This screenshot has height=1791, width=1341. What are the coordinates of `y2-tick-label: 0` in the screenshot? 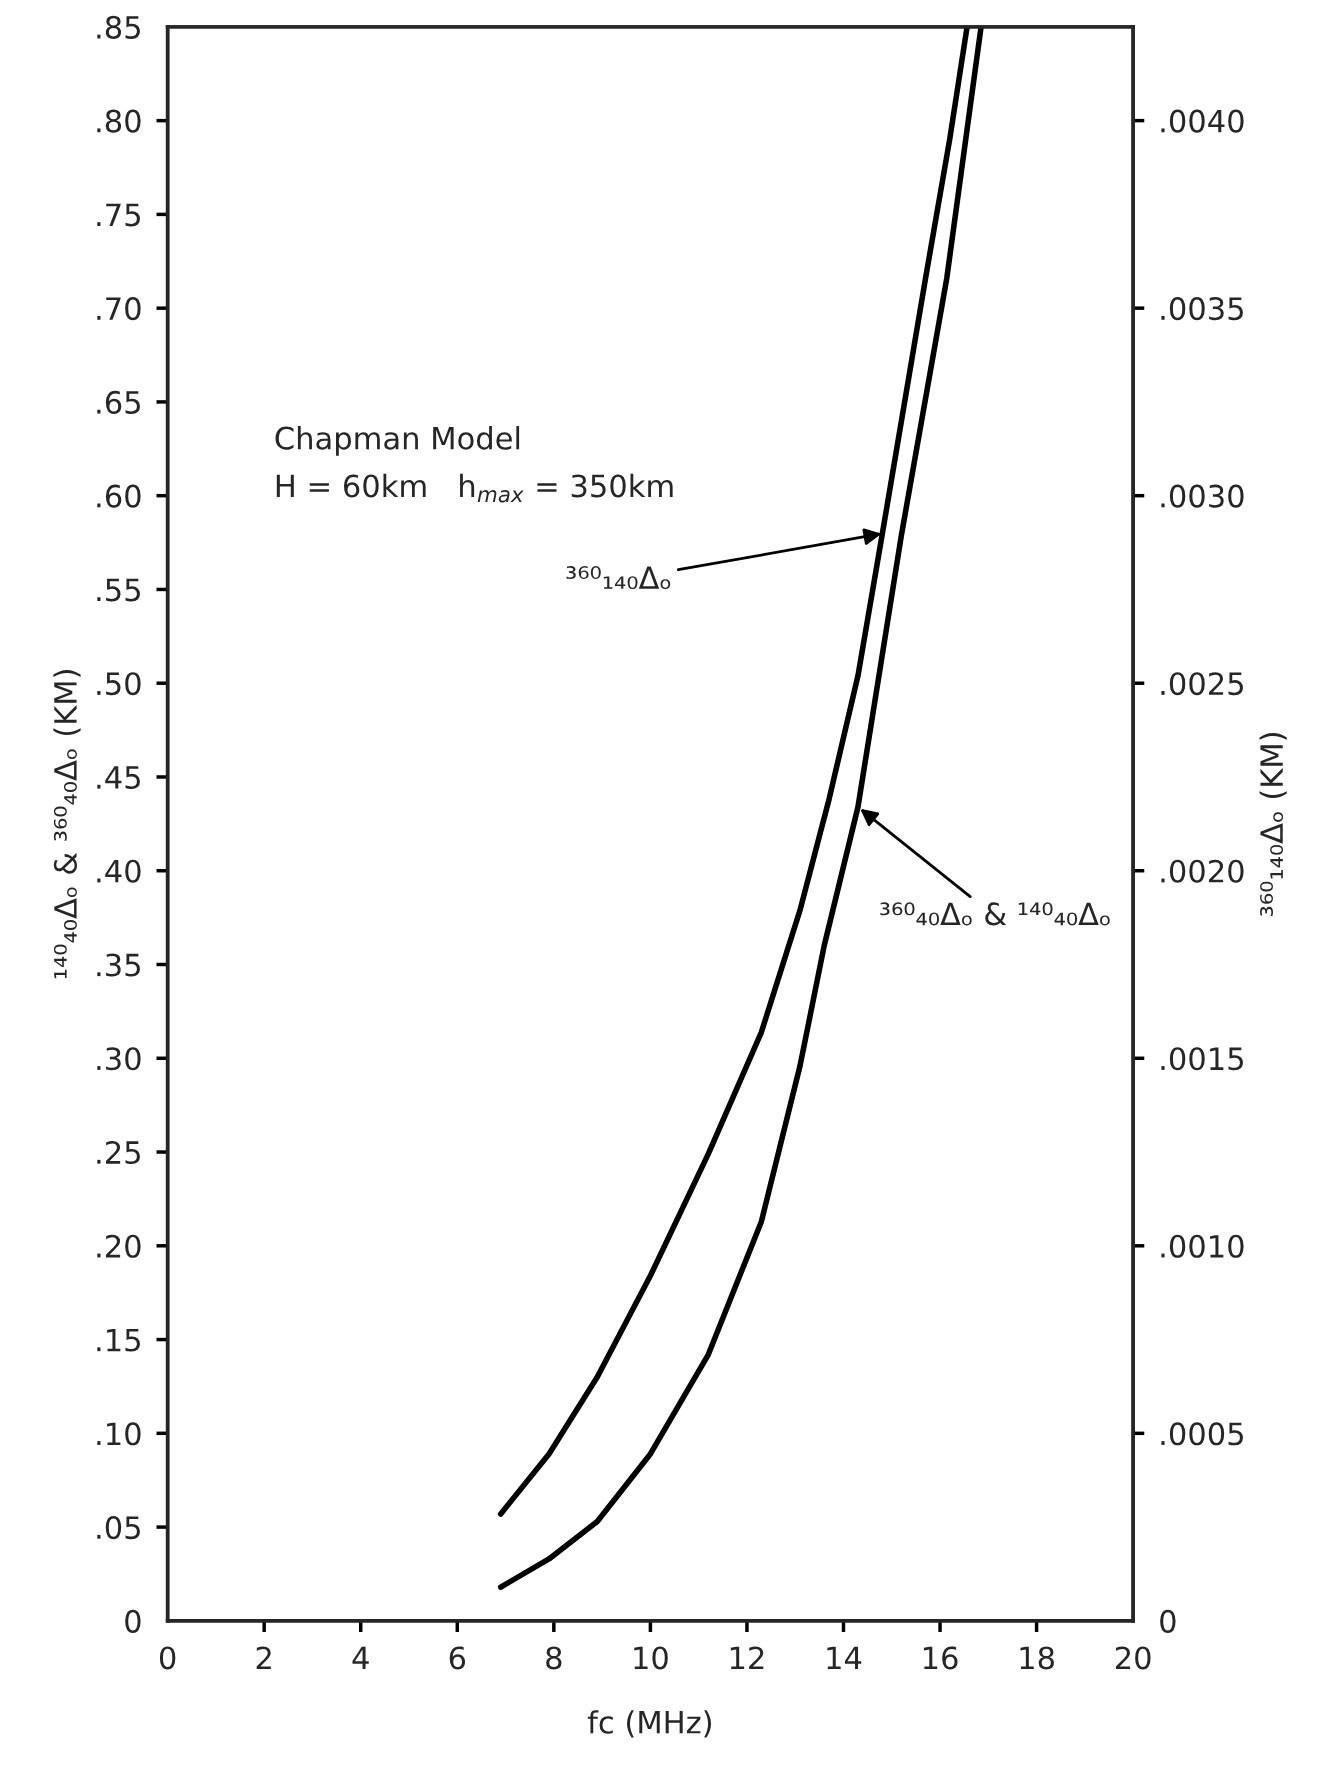 It's located at (1168, 1621).